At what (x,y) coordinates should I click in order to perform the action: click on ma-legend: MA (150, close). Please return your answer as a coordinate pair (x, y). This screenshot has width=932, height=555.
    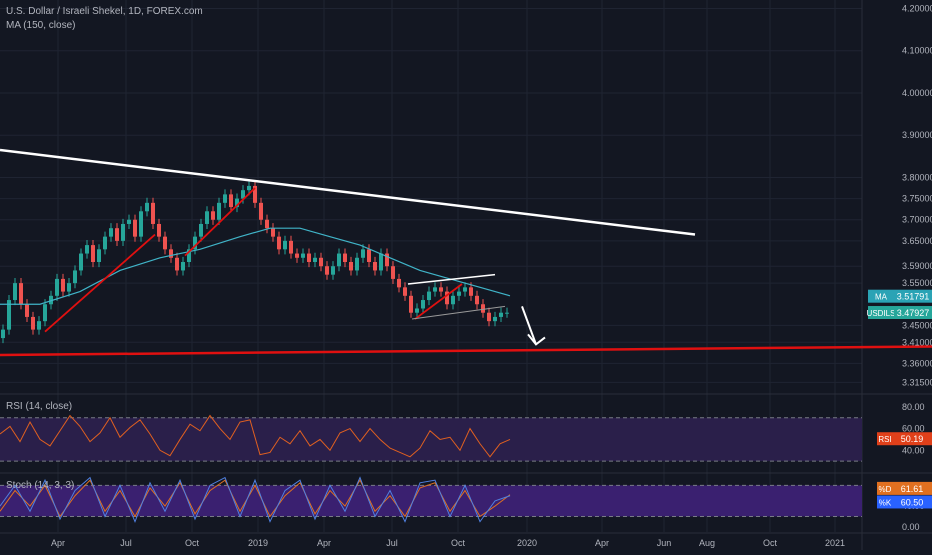
    Looking at the image, I should click on (40, 25).